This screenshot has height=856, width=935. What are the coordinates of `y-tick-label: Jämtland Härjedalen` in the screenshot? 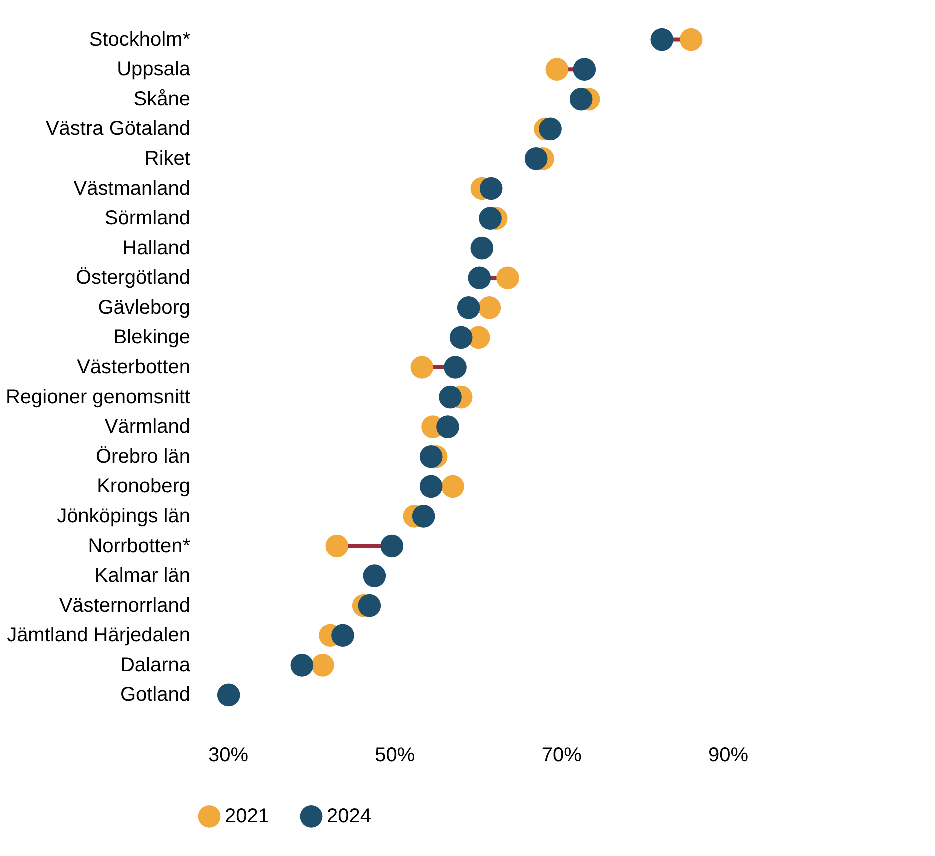 It's located at (98, 635).